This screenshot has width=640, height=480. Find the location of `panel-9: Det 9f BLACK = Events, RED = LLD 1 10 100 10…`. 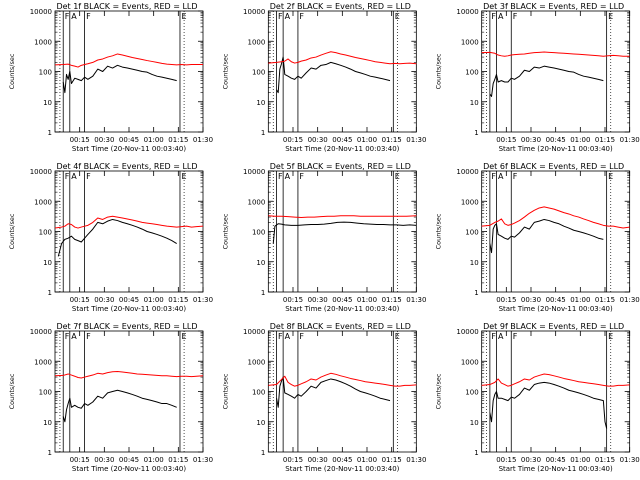

panel-9: Det 9f BLACK = Events, RED = LLD 1 10 100 10… is located at coordinates (537, 397).